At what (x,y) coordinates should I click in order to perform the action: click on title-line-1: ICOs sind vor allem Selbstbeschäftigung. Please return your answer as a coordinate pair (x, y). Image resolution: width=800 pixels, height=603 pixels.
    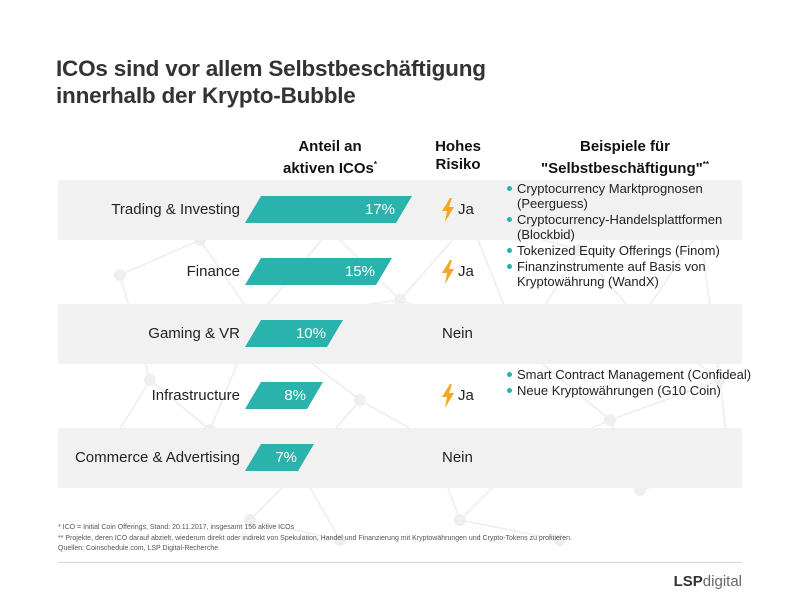
    Looking at the image, I should click on (271, 68).